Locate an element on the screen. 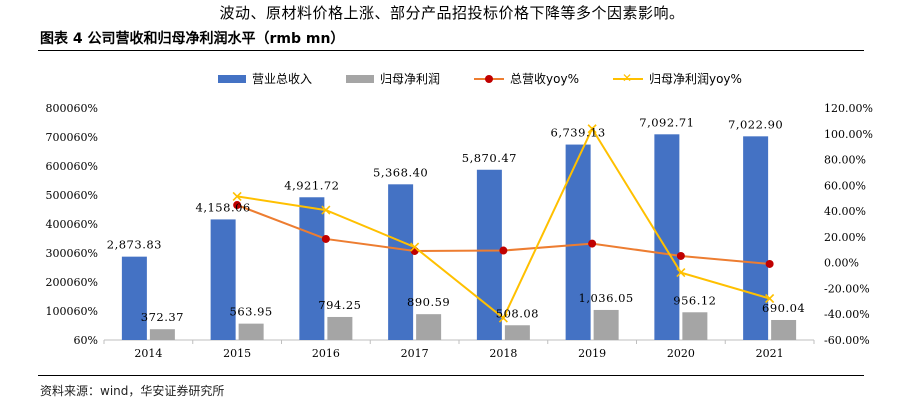 Image resolution: width=904 pixels, height=404 pixels. revenue-data-label: 2,873.83 is located at coordinates (134, 245).